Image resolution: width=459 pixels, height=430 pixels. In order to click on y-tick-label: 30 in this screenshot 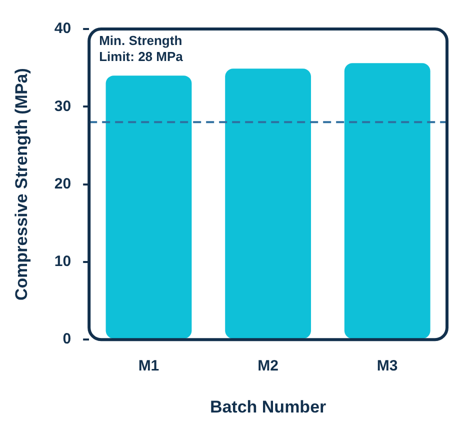, I will do `click(63, 106)`.